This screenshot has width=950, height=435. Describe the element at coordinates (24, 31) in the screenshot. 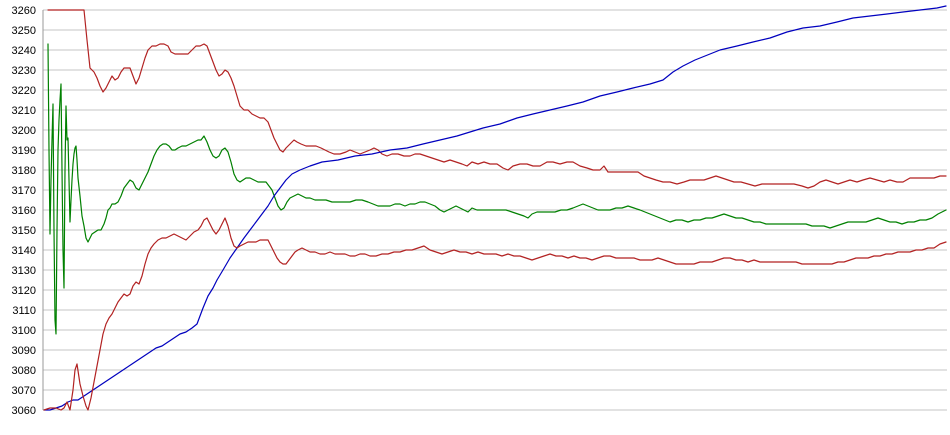

I see `y-axis-label: 3250` at that location.